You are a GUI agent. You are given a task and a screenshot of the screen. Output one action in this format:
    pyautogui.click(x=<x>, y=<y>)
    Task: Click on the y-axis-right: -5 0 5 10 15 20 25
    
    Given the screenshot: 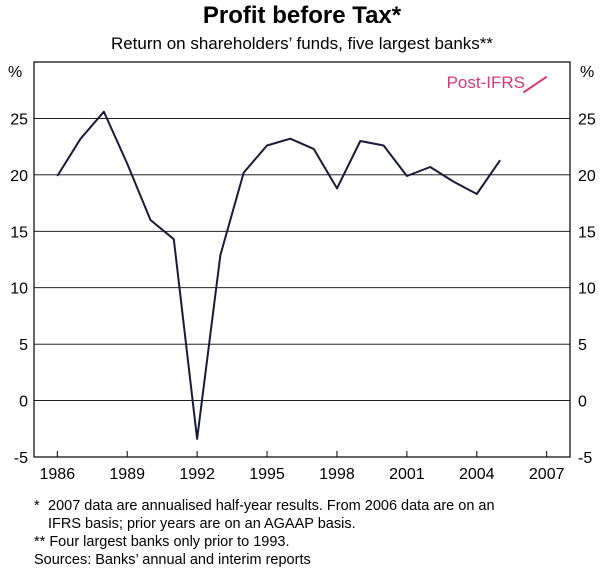 What is the action you would take?
    pyautogui.click(x=587, y=289)
    